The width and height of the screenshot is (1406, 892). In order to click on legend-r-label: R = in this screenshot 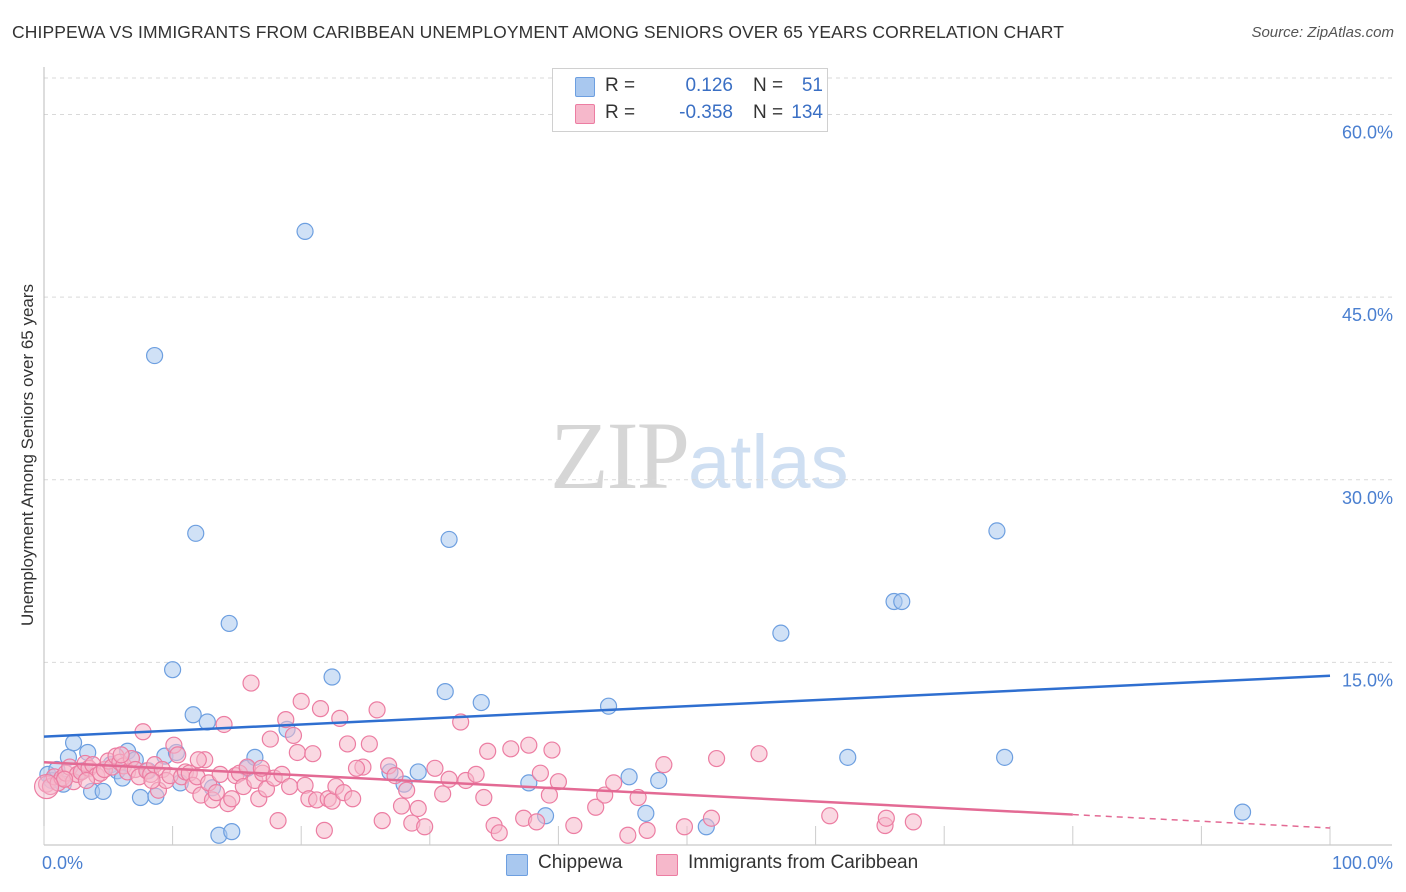, I will do `click(620, 85)`.